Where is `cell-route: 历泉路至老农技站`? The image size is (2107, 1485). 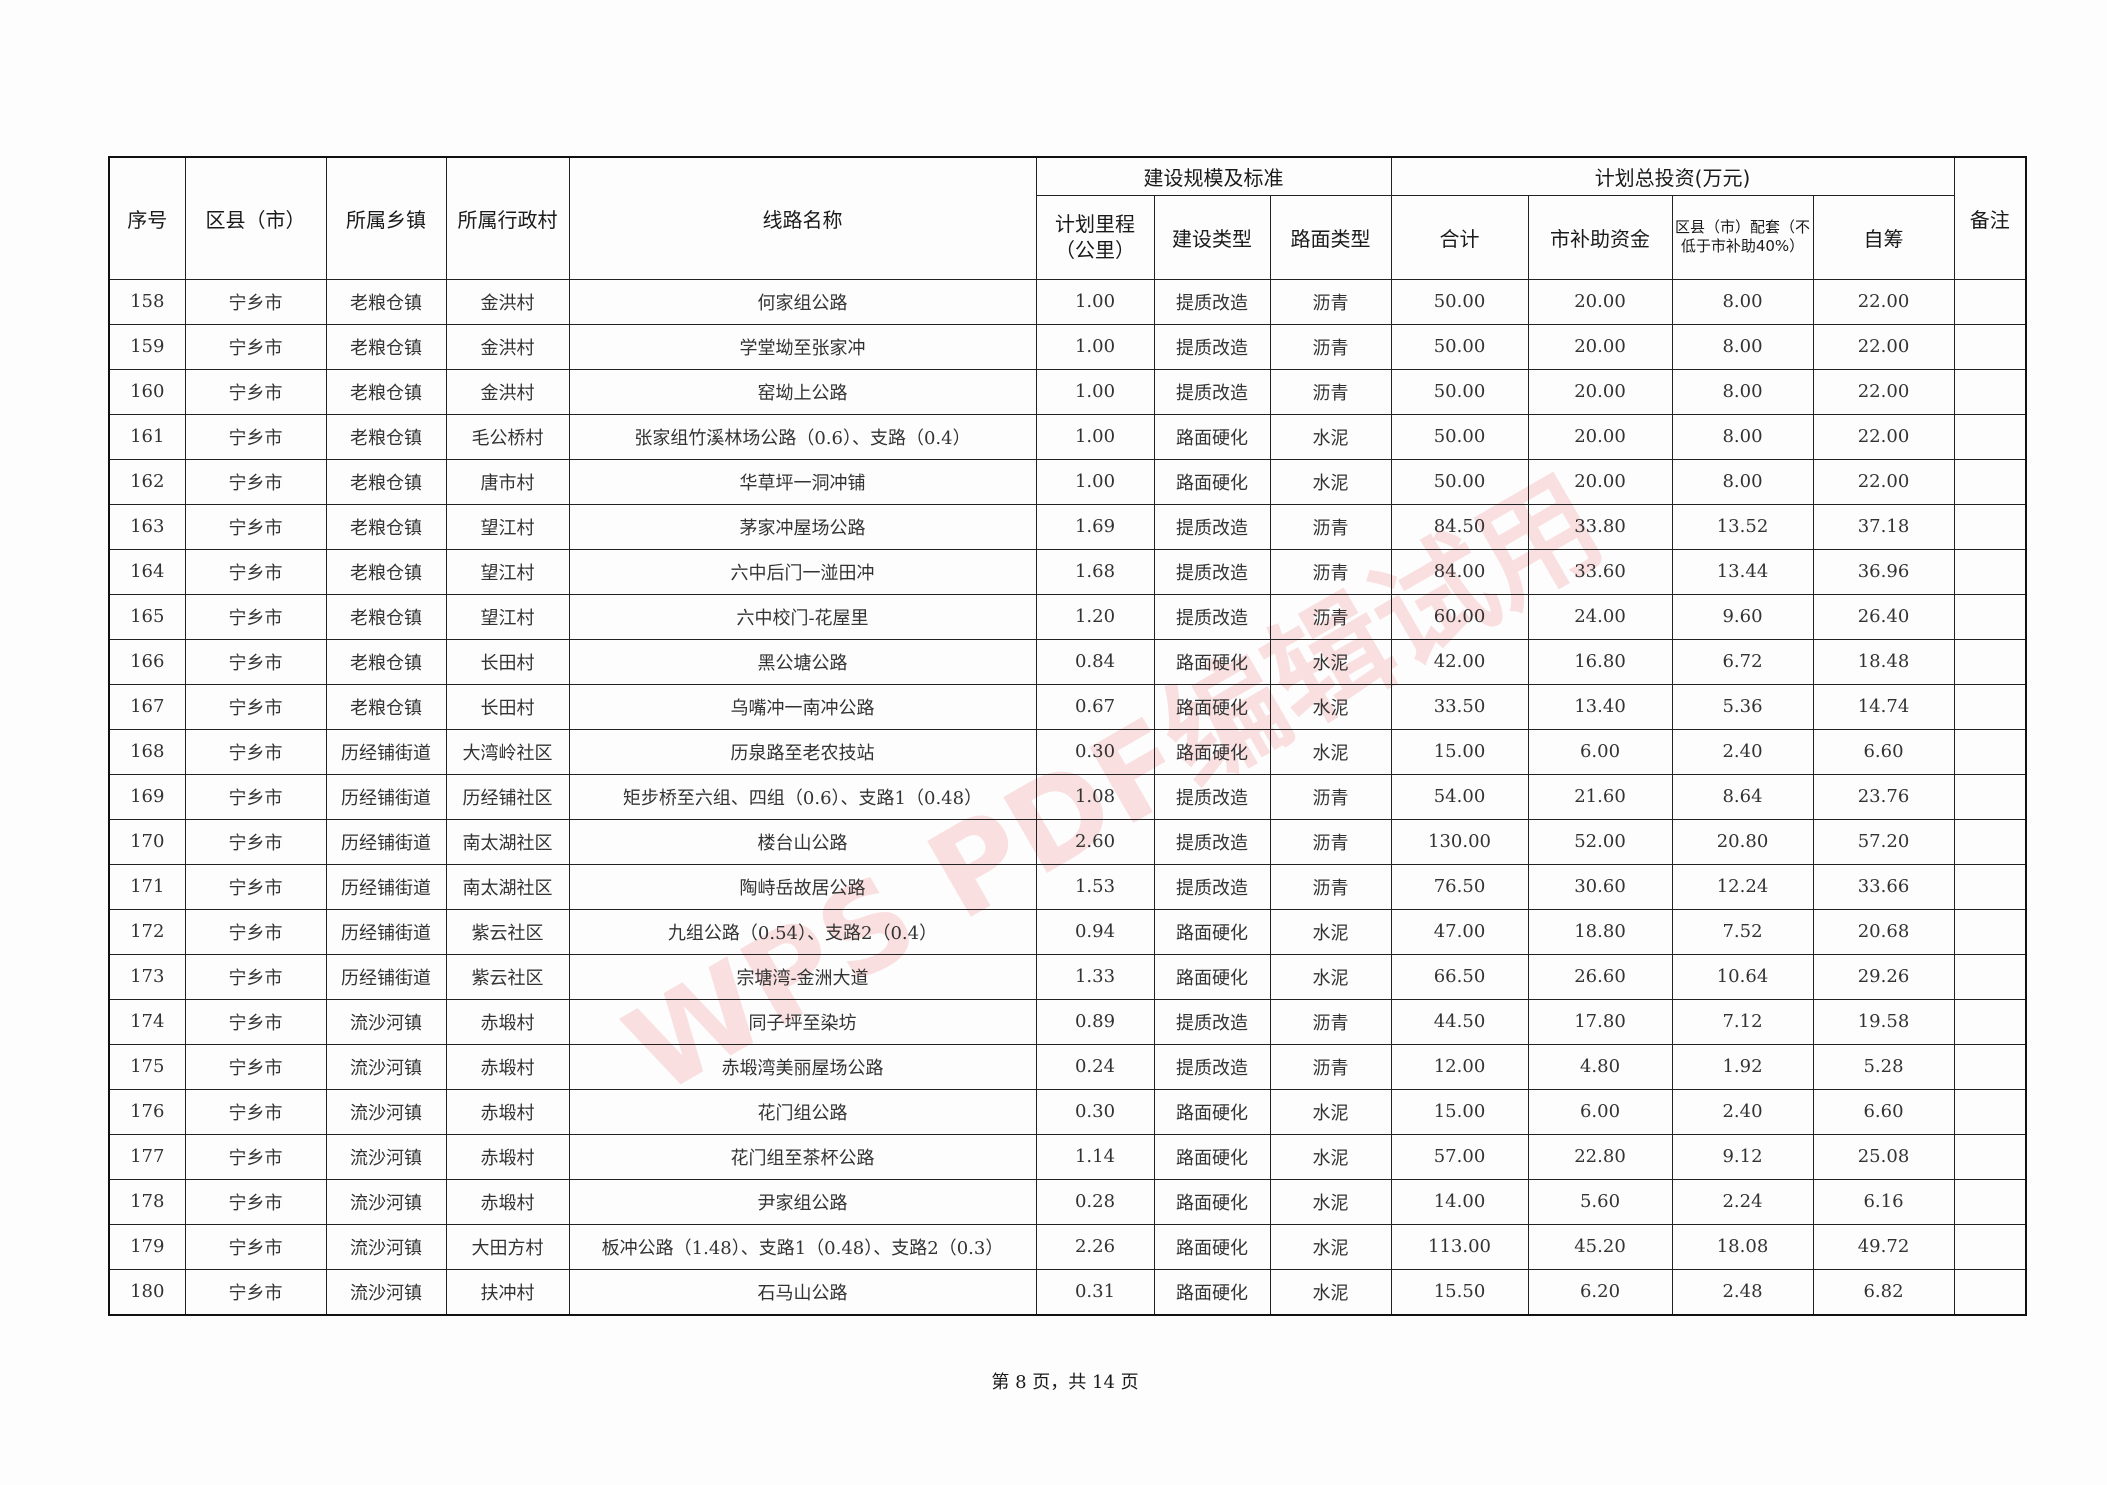
cell-route: 历泉路至老农技站 is located at coordinates (802, 751).